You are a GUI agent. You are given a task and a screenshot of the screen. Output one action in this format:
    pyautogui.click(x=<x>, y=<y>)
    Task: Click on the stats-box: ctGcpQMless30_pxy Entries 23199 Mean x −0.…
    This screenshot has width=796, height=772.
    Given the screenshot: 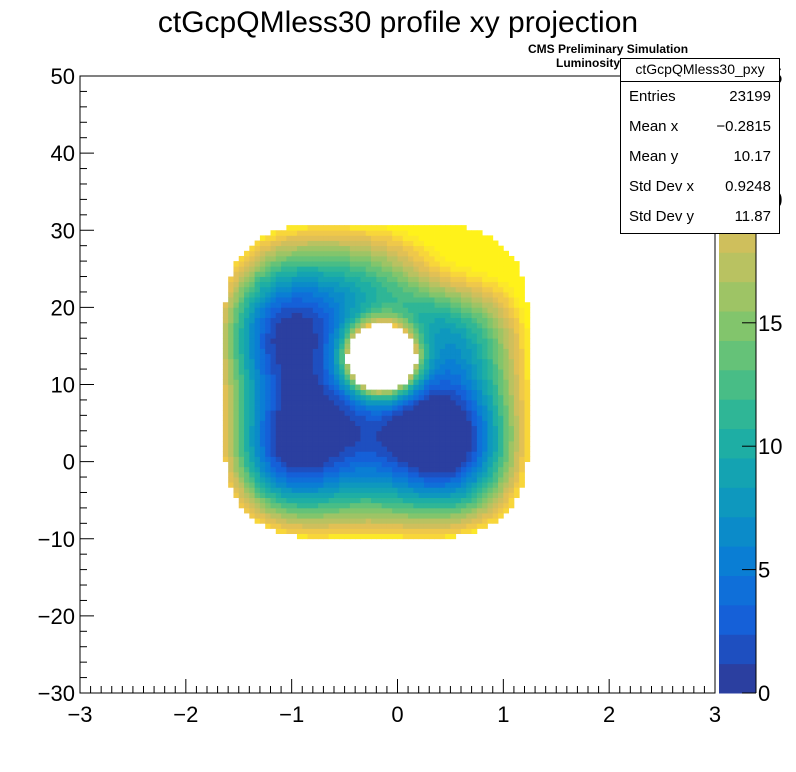 What is the action you would take?
    pyautogui.click(x=700, y=146)
    